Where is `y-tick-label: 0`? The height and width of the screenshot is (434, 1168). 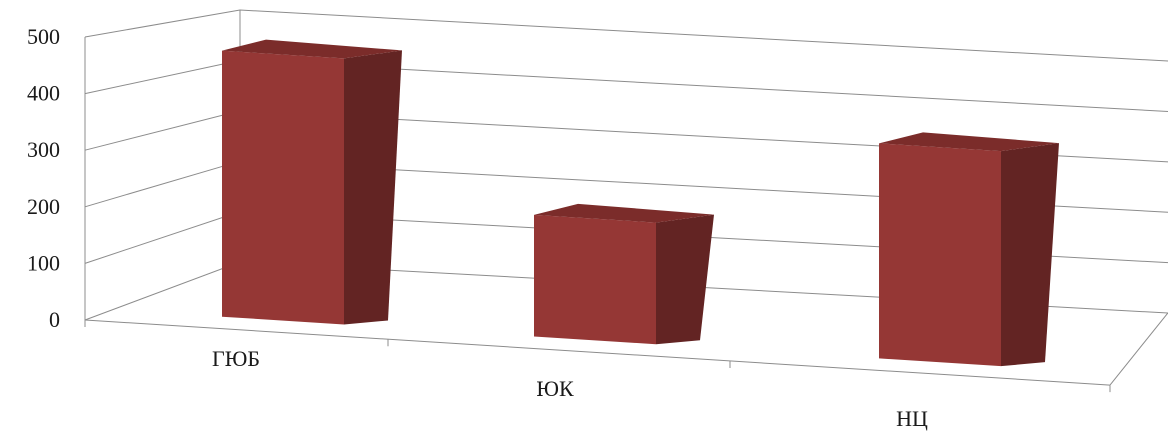
y-tick-label: 0 is located at coordinates (54, 319).